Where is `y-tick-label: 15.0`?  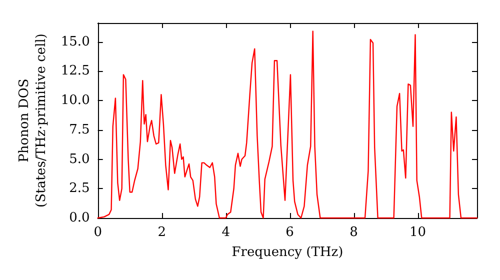 y-tick-label: 15.0 is located at coordinates (75, 42).